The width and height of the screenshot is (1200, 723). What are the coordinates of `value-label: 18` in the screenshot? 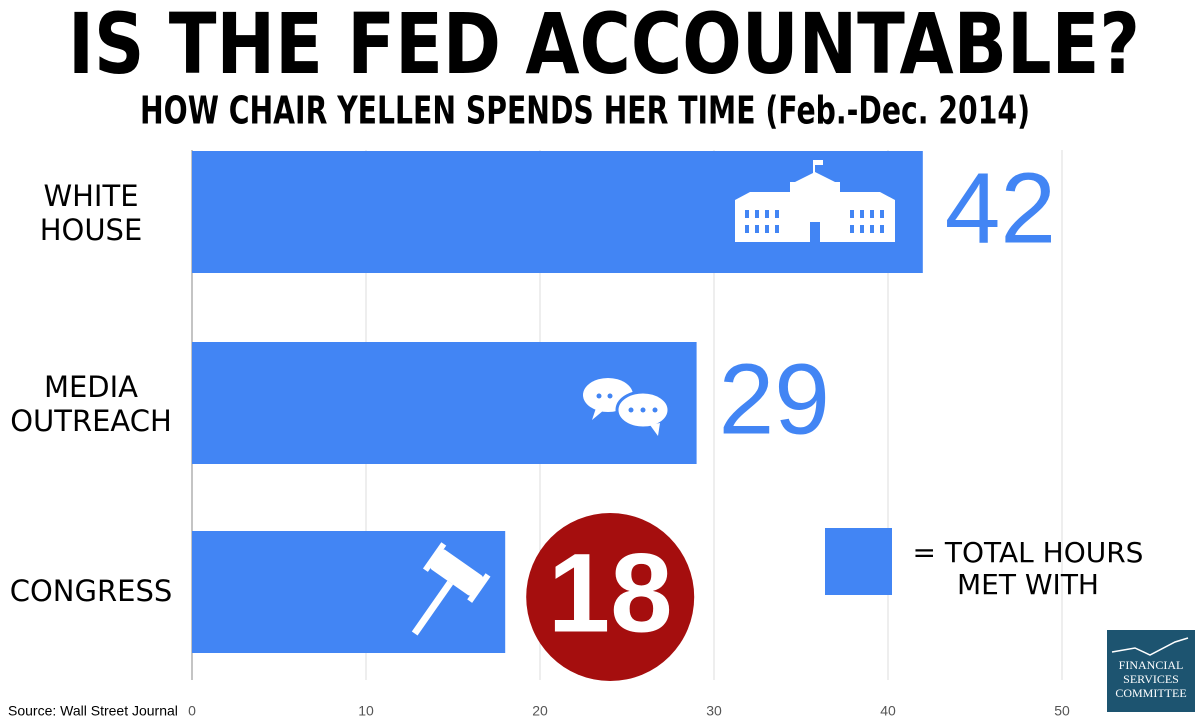 It's located at (610, 593).